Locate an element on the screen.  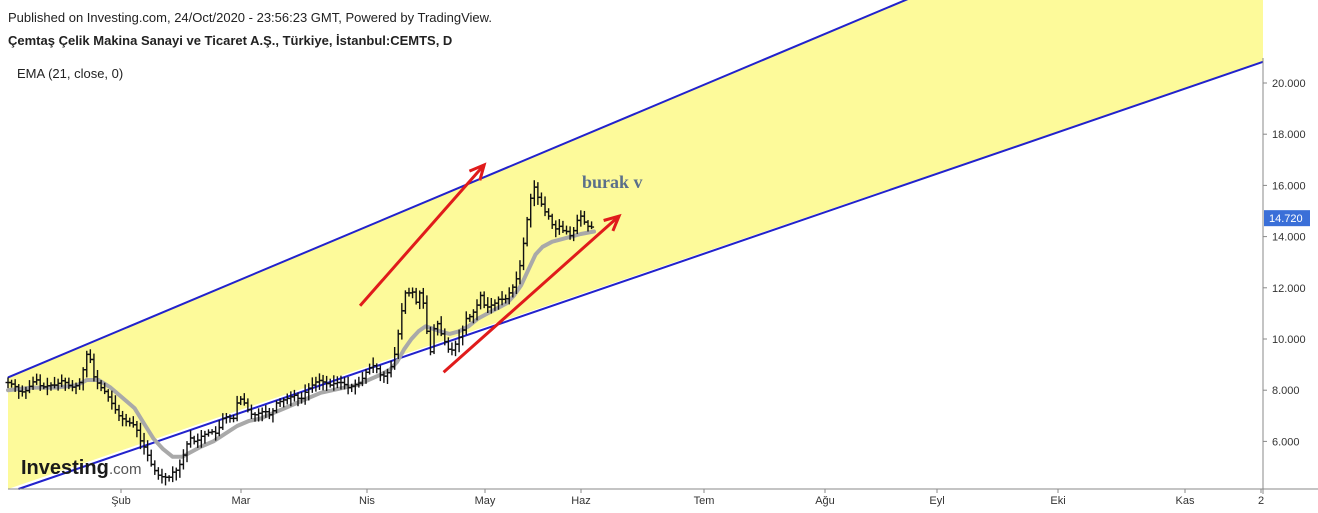
last-price-tag: 14.720 is located at coordinates (1287, 218).